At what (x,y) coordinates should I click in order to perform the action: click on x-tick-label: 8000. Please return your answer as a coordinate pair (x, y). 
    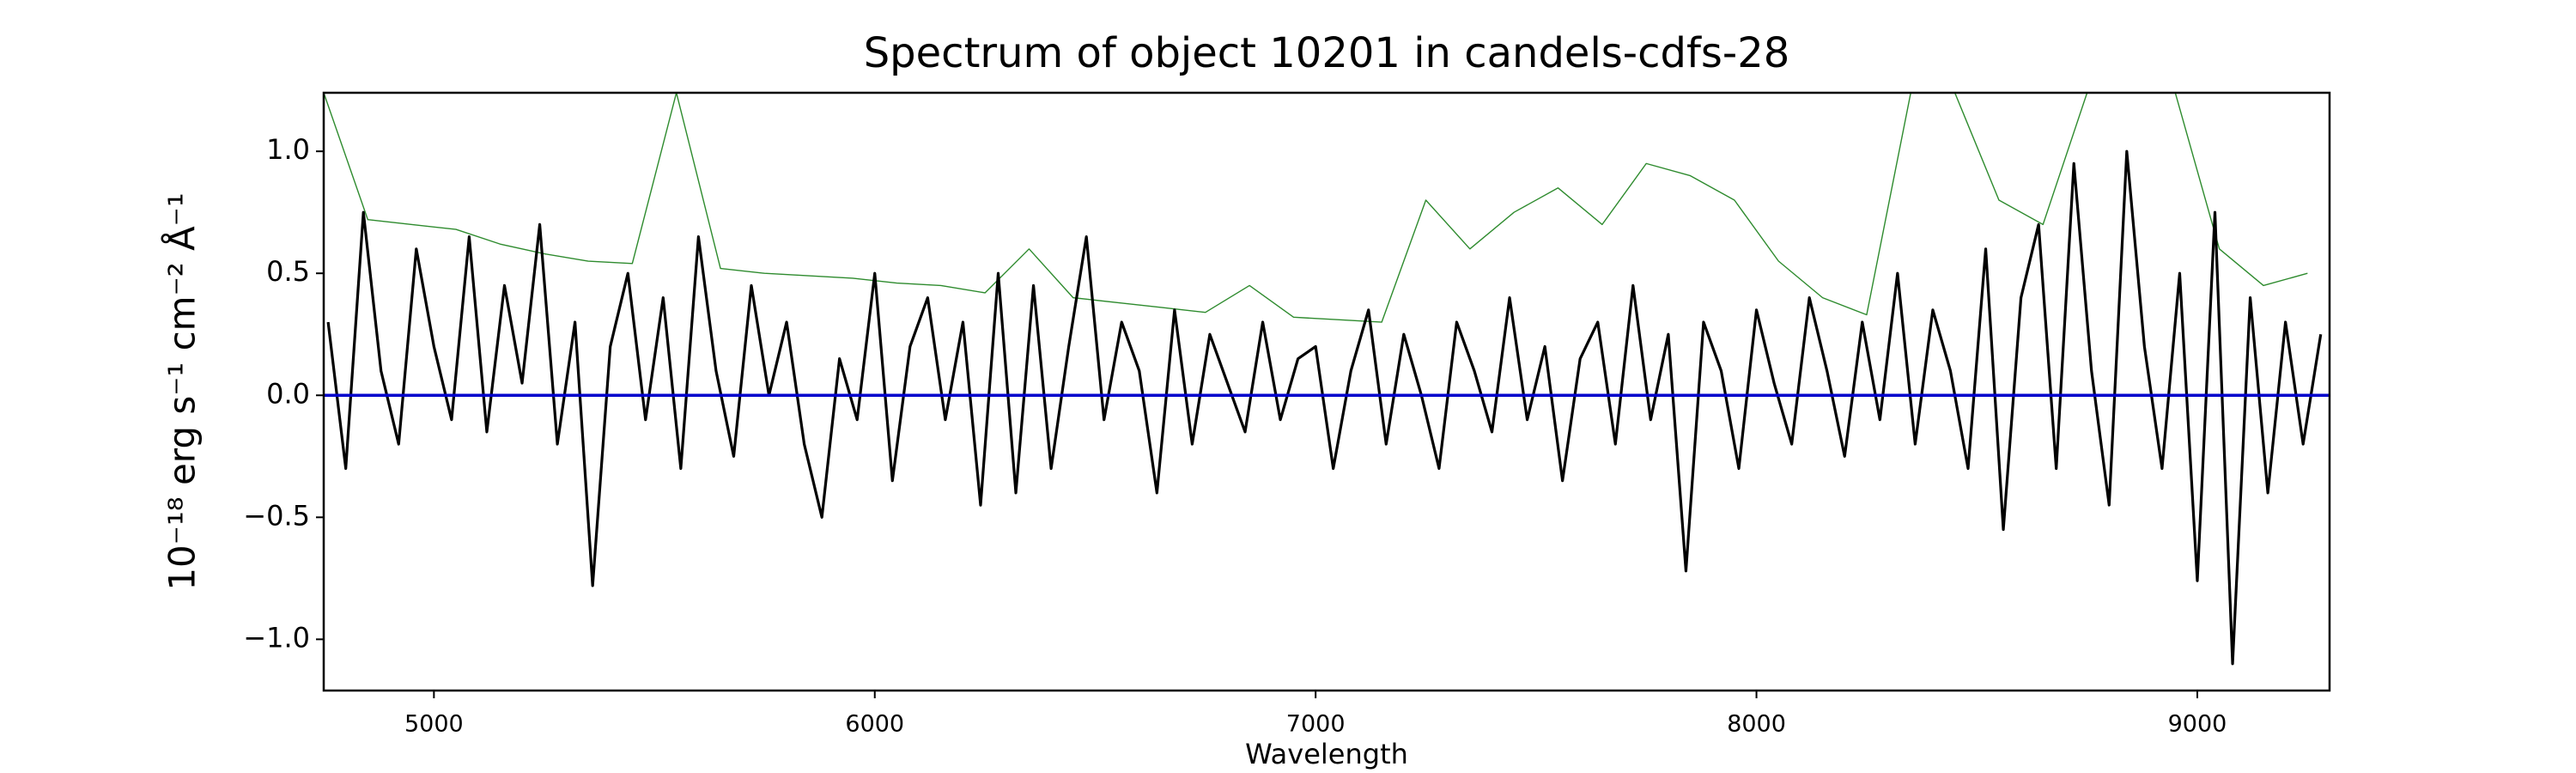
    Looking at the image, I should click on (1756, 724).